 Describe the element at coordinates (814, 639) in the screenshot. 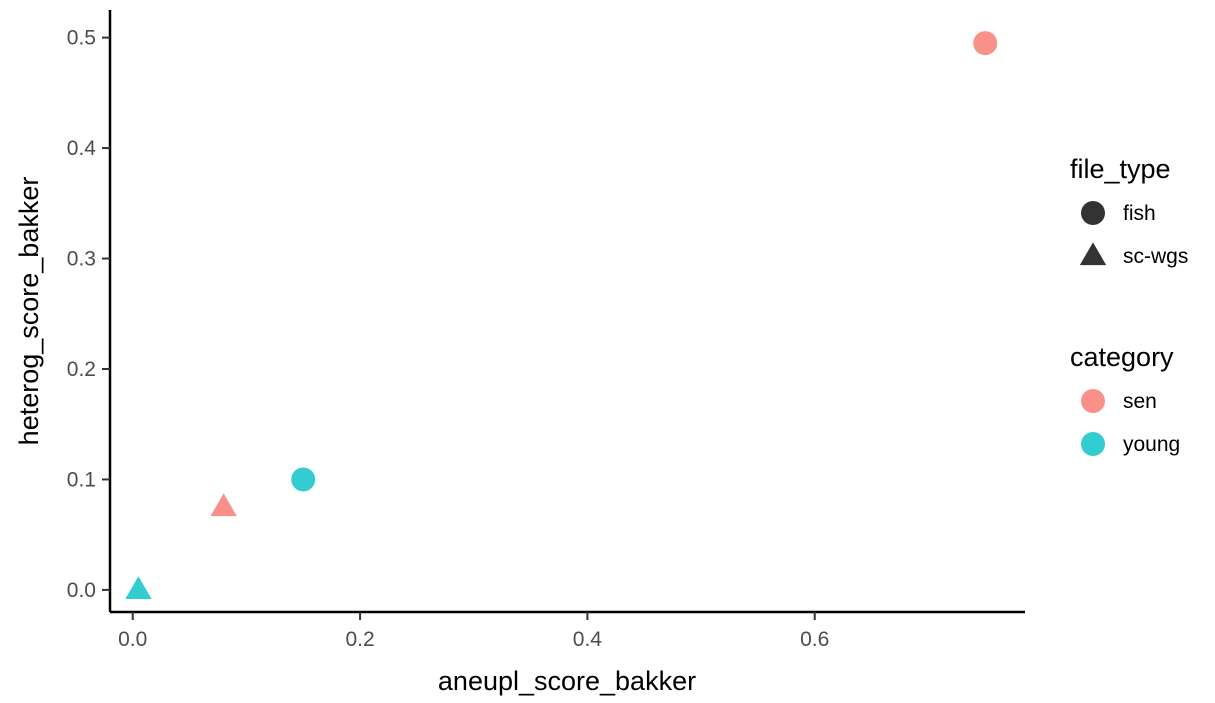

I see `x-tick-label: 0.6` at that location.